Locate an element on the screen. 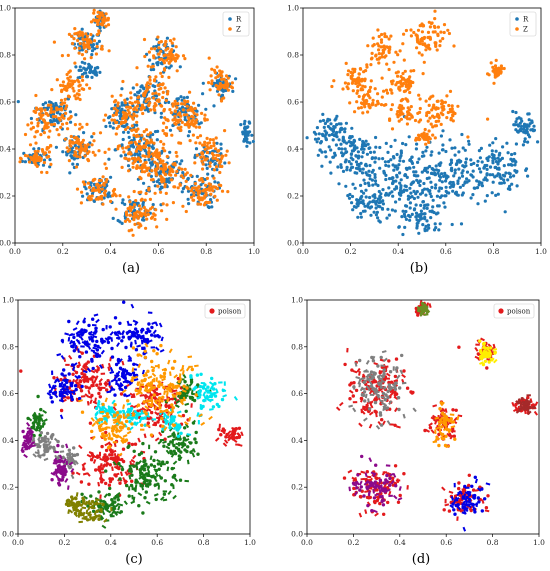  y-tick-label: 0.4 is located at coordinates (293, 149).